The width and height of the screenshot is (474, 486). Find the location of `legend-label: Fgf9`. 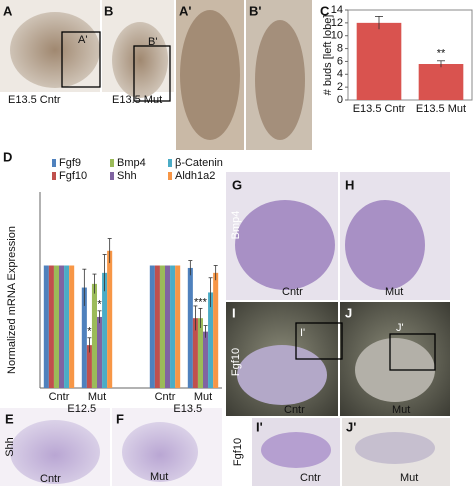

legend-label: Fgf9 is located at coordinates (70, 163).